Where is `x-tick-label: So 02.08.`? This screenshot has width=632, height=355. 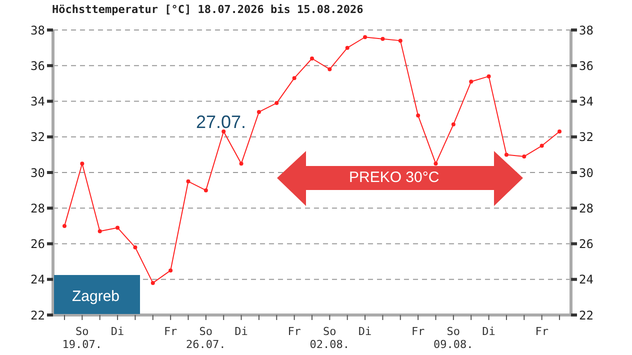 x-tick-label: So 02.08. is located at coordinates (330, 338).